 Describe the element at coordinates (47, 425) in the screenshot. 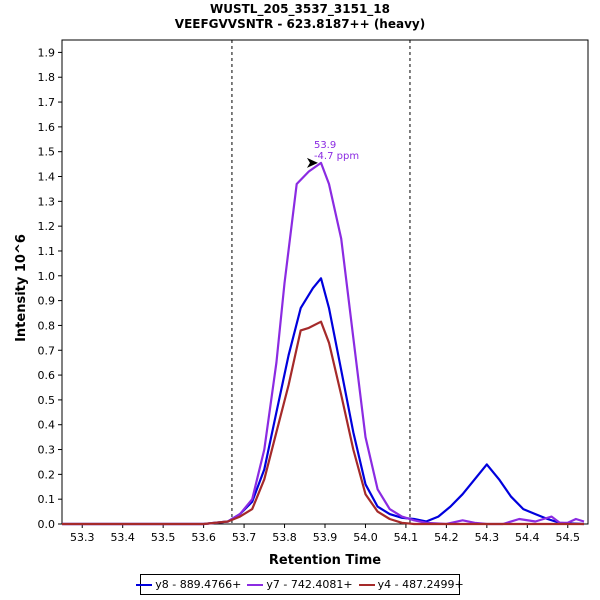

I see `y-tick-label: 0.4` at that location.